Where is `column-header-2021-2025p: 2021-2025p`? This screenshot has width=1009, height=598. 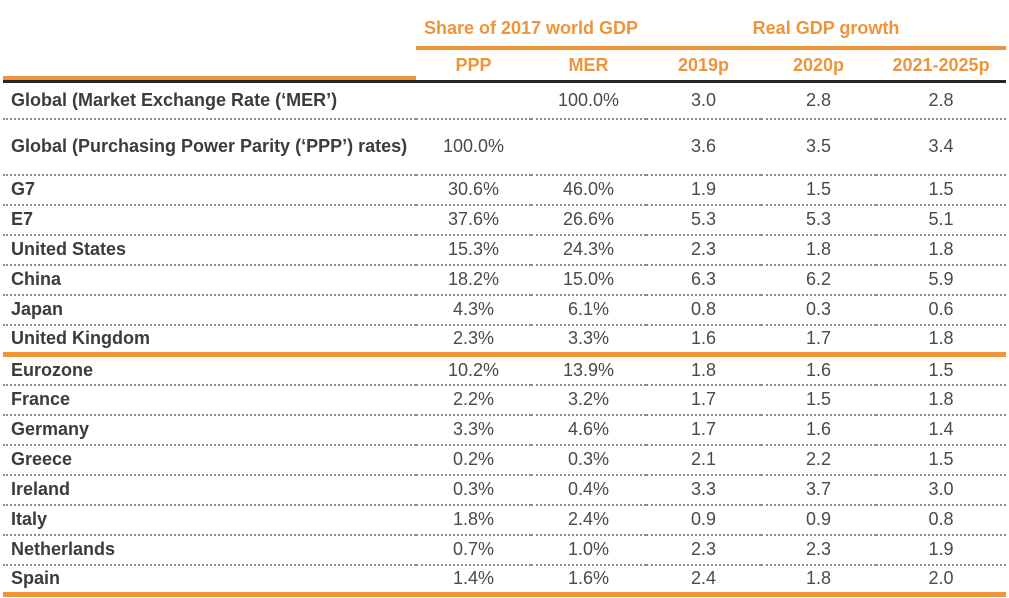
column-header-2021-2025p: 2021-2025p is located at coordinates (941, 65).